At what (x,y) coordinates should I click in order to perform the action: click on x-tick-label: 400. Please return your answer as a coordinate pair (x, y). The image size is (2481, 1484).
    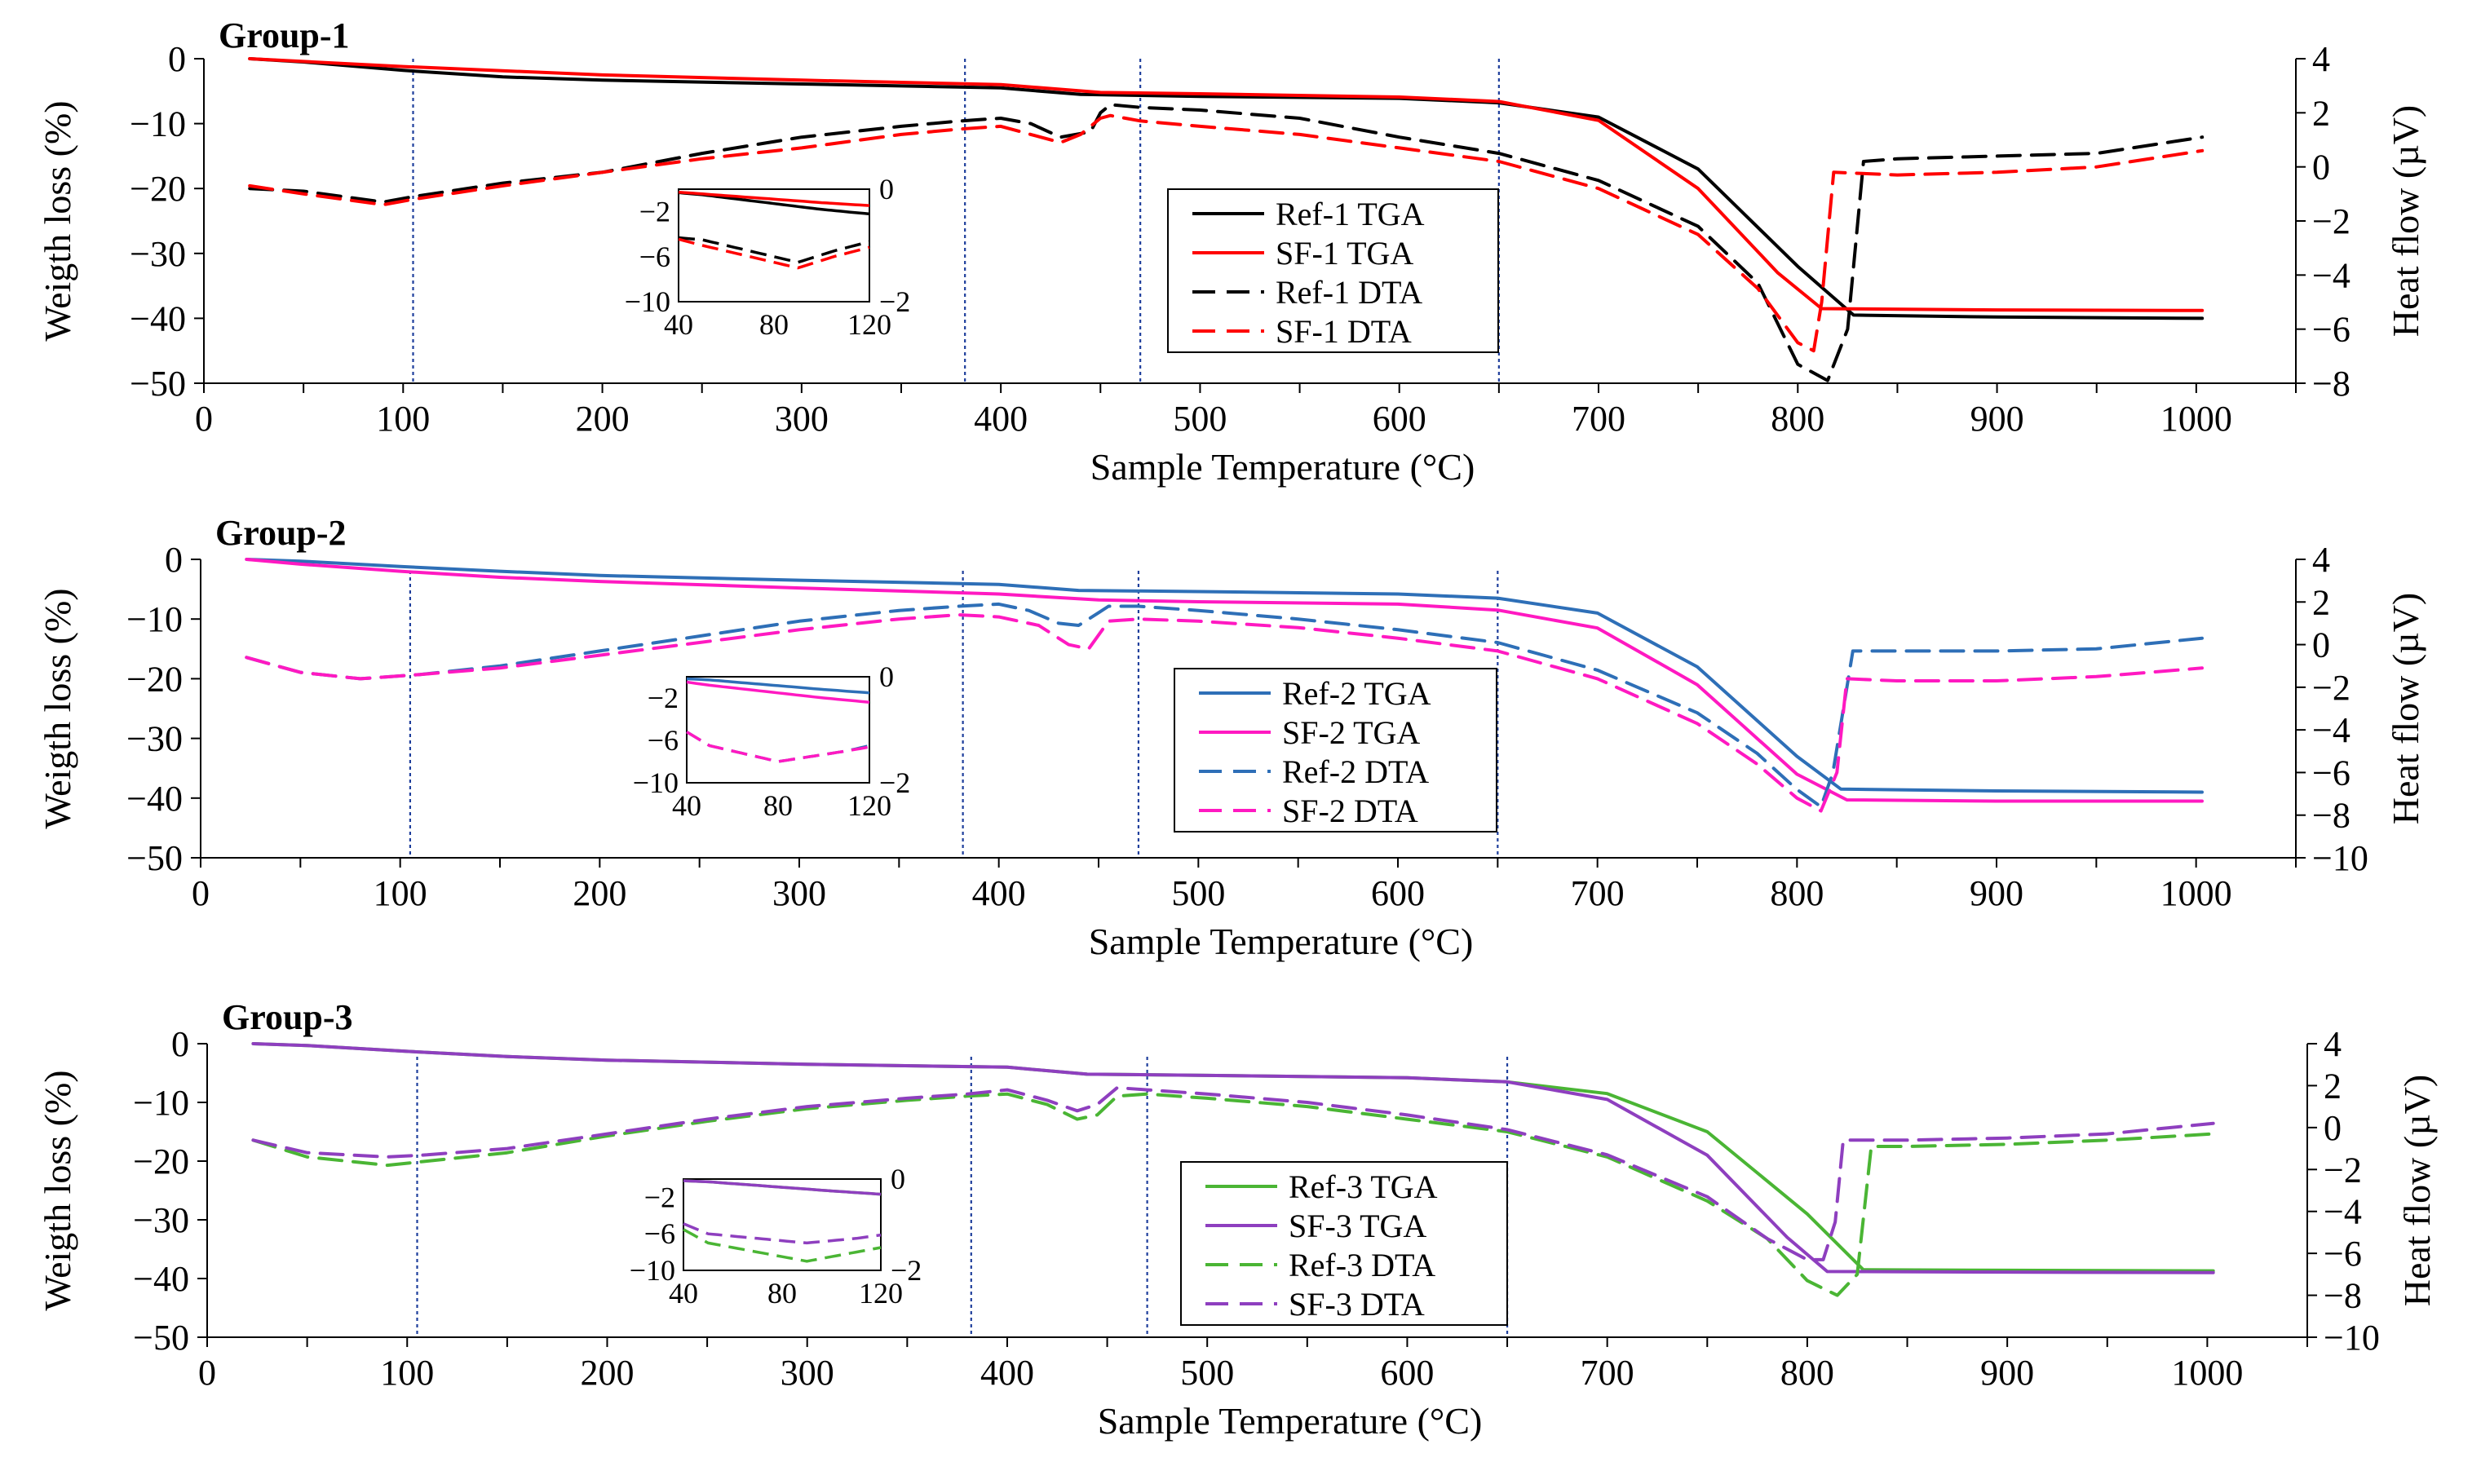
    Looking at the image, I should click on (999, 893).